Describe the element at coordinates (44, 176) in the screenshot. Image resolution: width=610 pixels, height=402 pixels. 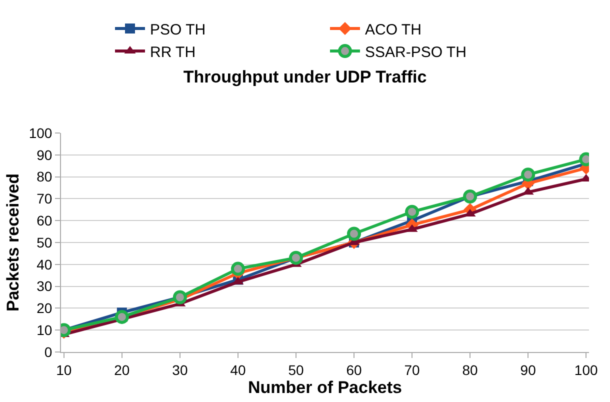
I see `y-tick-label: 80` at that location.